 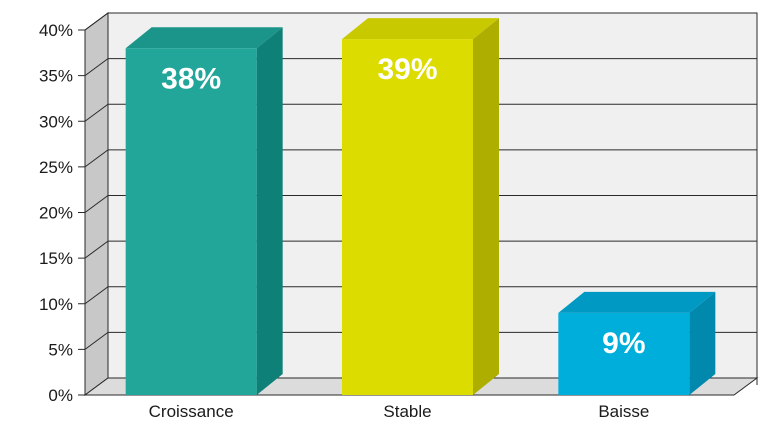 What do you see at coordinates (60, 395) in the screenshot?
I see `y-tick-label: 0%` at bounding box center [60, 395].